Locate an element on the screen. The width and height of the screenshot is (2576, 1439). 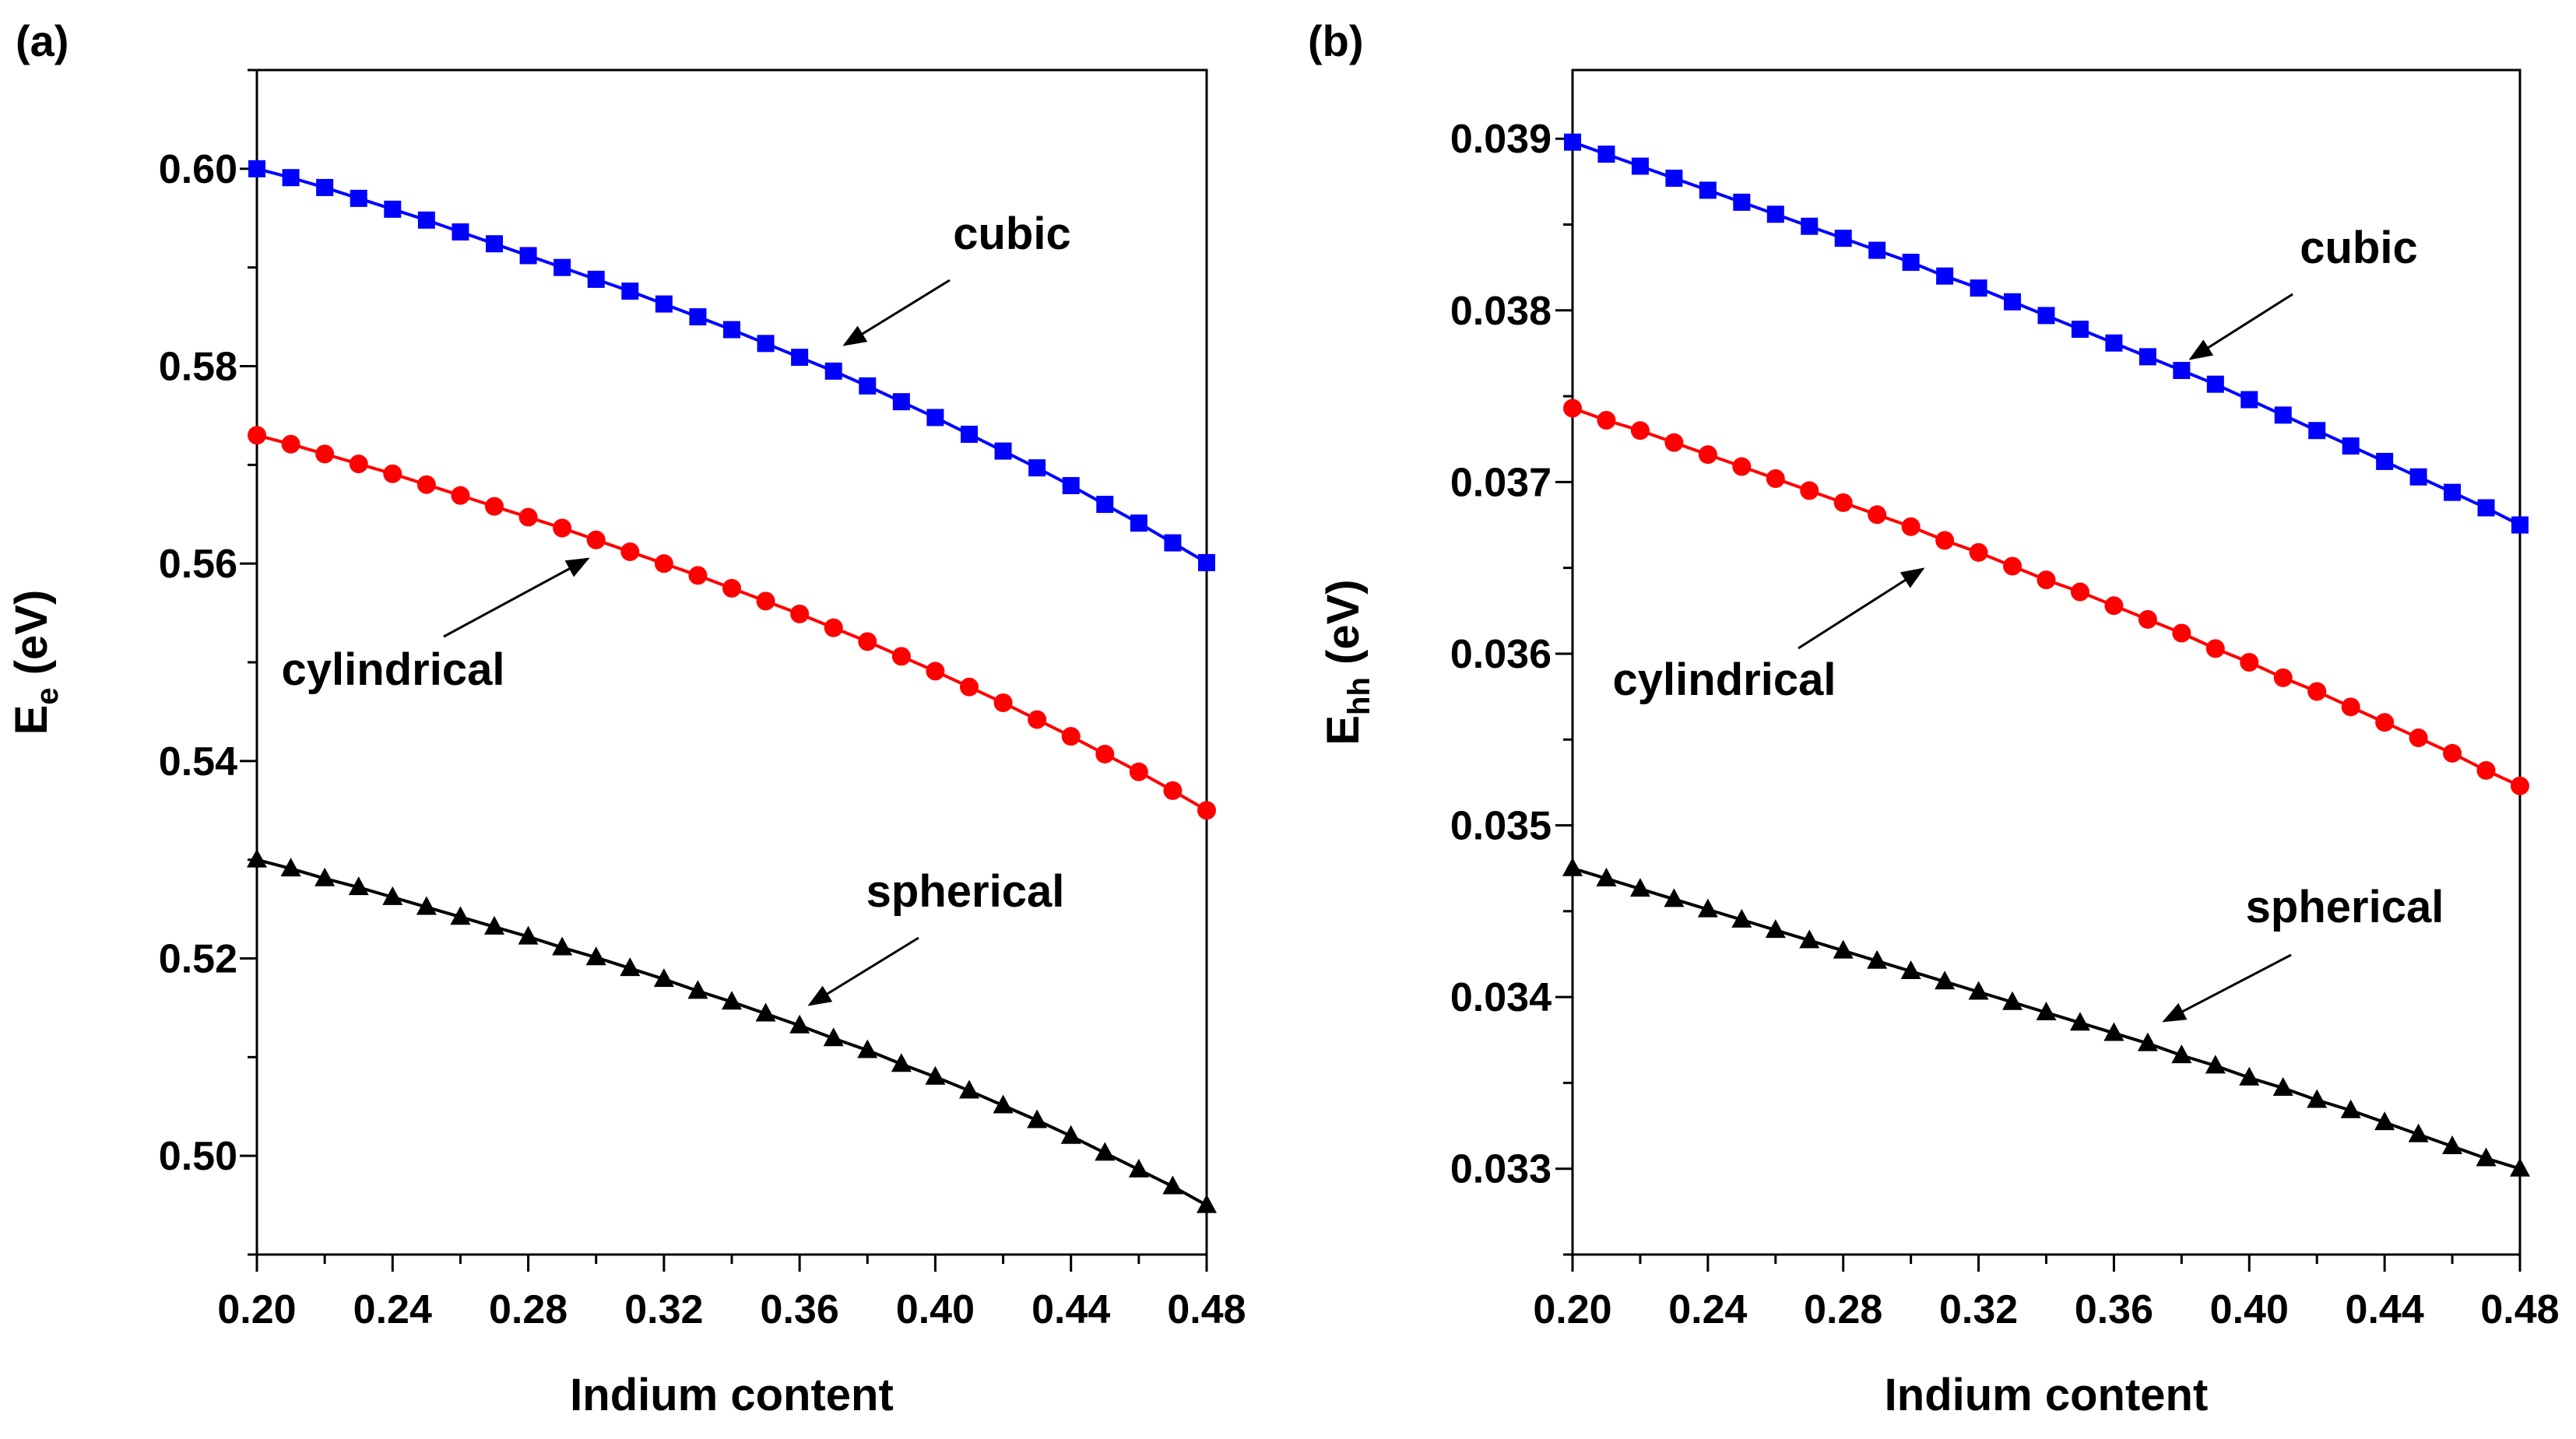
y-axis-label: Ehh (eV) is located at coordinates (1347, 662).